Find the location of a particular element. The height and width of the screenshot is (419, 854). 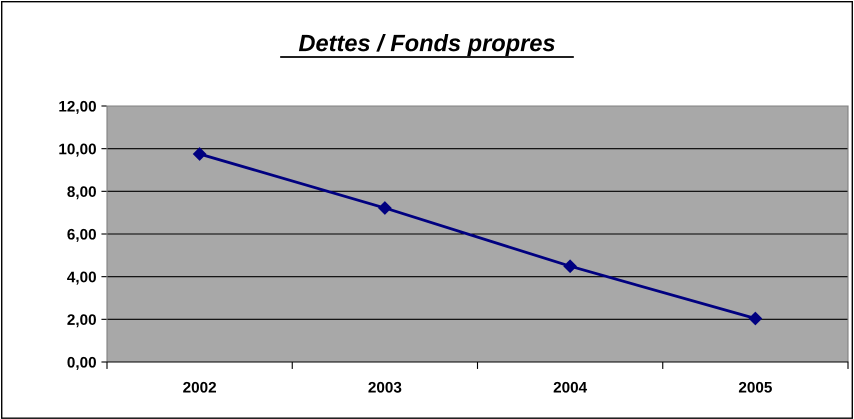

chart-title: Dettes / Fonds propres is located at coordinates (426, 45).